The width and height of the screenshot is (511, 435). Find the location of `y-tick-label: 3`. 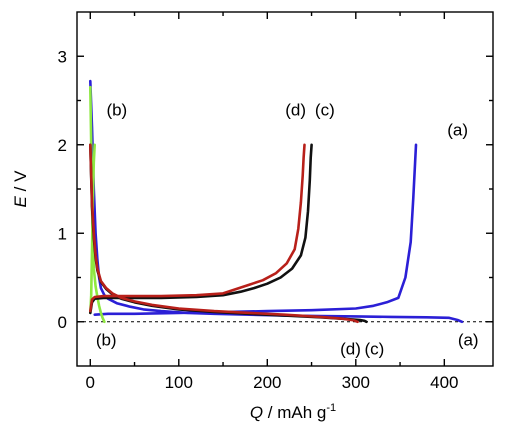

y-tick-label: 3 is located at coordinates (62, 56).